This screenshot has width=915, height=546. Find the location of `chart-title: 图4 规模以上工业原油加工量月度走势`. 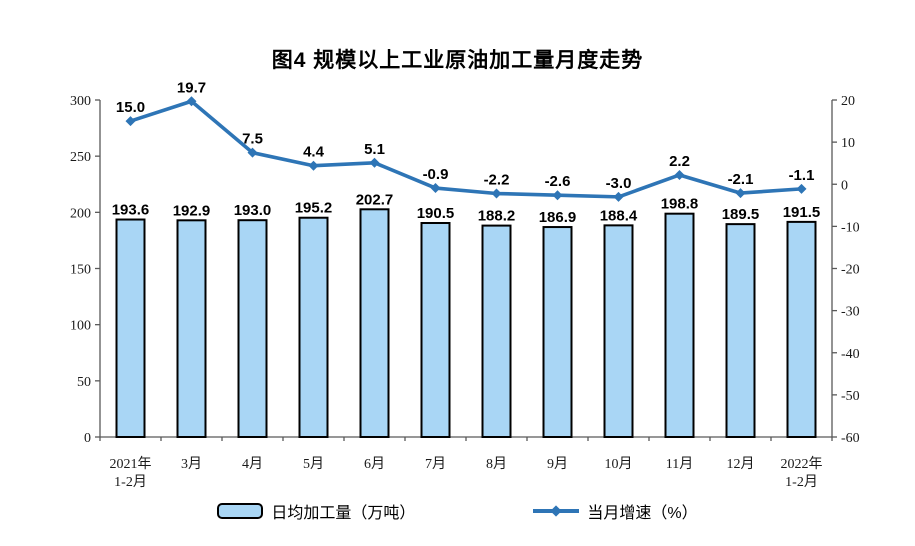

chart-title: 图4 规模以上工业原油加工量月度走势 is located at coordinates (457, 60).